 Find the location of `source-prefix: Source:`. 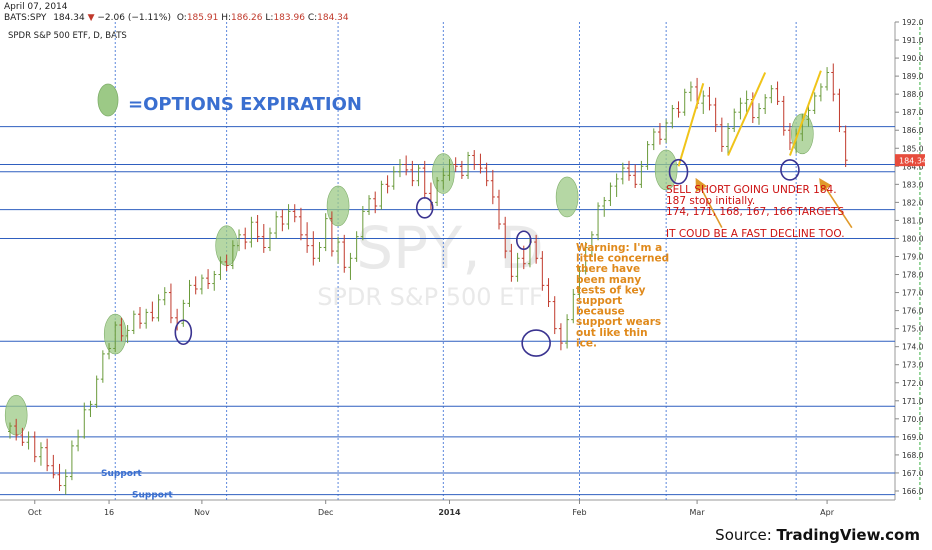

source-prefix: Source: is located at coordinates (746, 535).